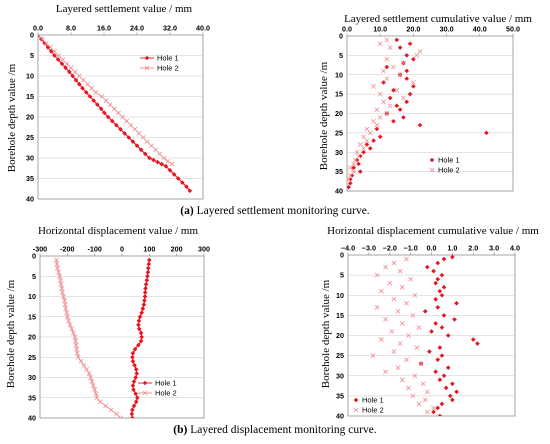  I want to click on horizontal-displacement-legend-label: Hole 1, so click(166, 383).